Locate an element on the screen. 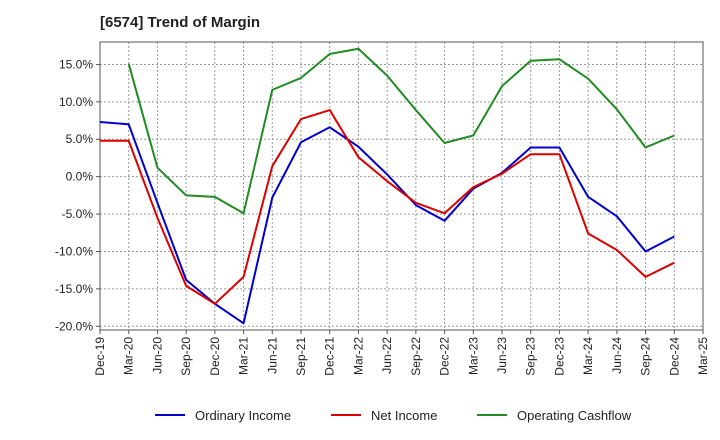 This screenshot has height=440, width=720. x-tick-label: Sep-21 is located at coordinates (301, 356).